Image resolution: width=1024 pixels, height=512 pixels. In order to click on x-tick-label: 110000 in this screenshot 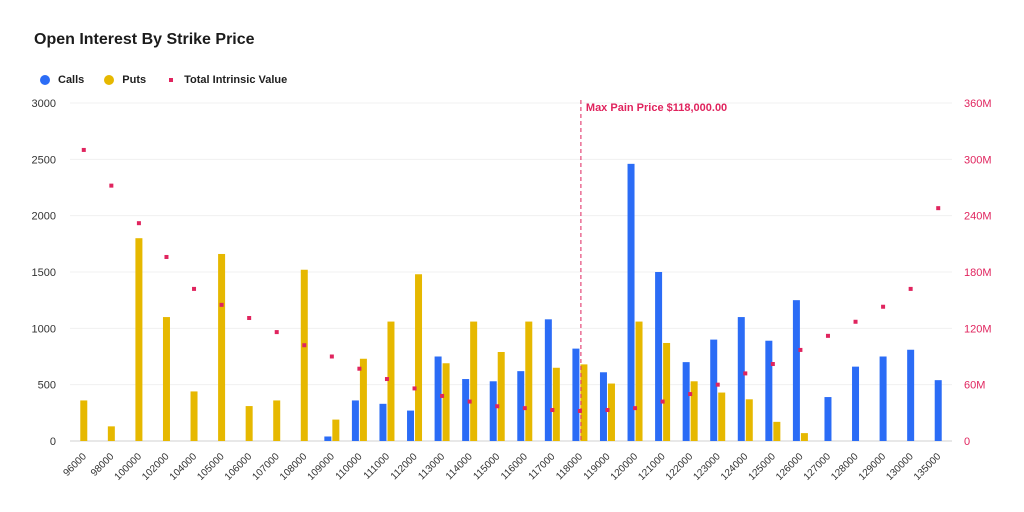, I will do `click(349, 466)`.